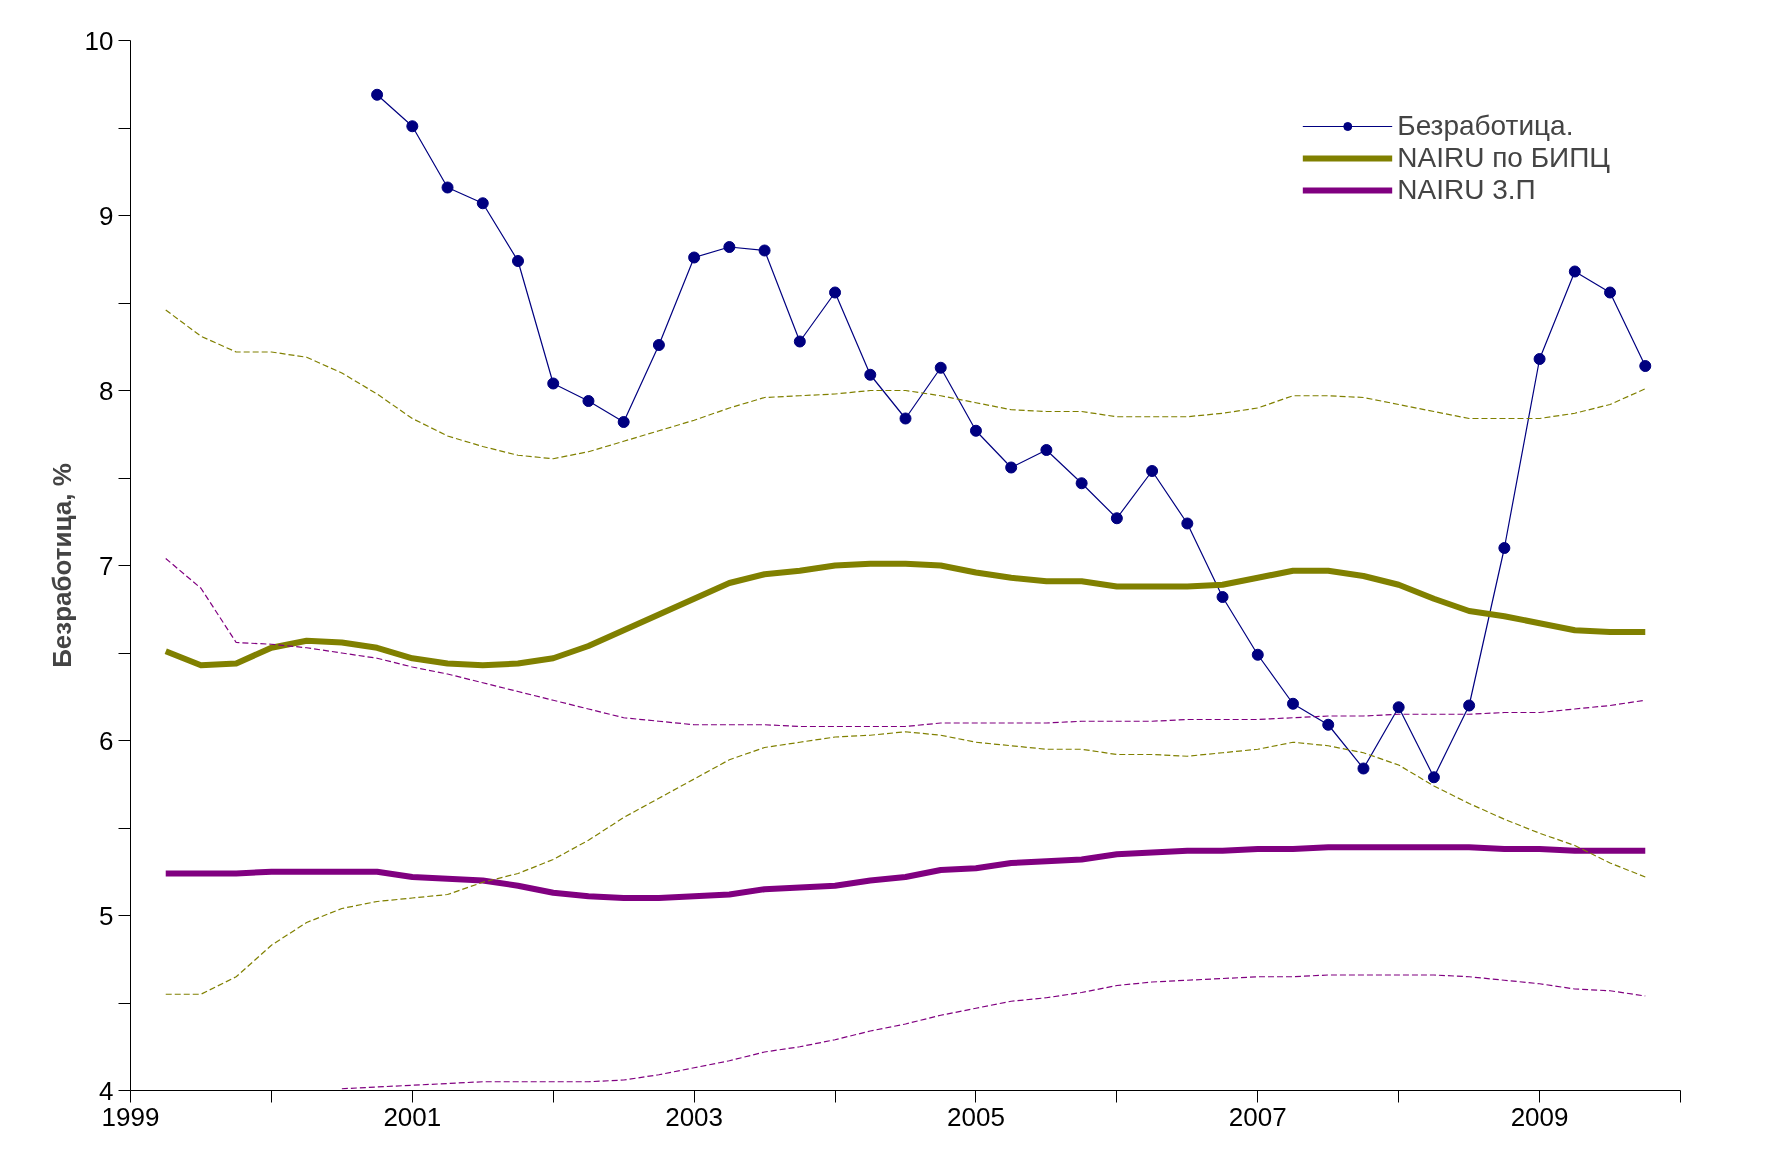 Image resolution: width=1769 pixels, height=1173 pixels. What do you see at coordinates (905, 384) in the screenshot?
I see `line-series` at bounding box center [905, 384].